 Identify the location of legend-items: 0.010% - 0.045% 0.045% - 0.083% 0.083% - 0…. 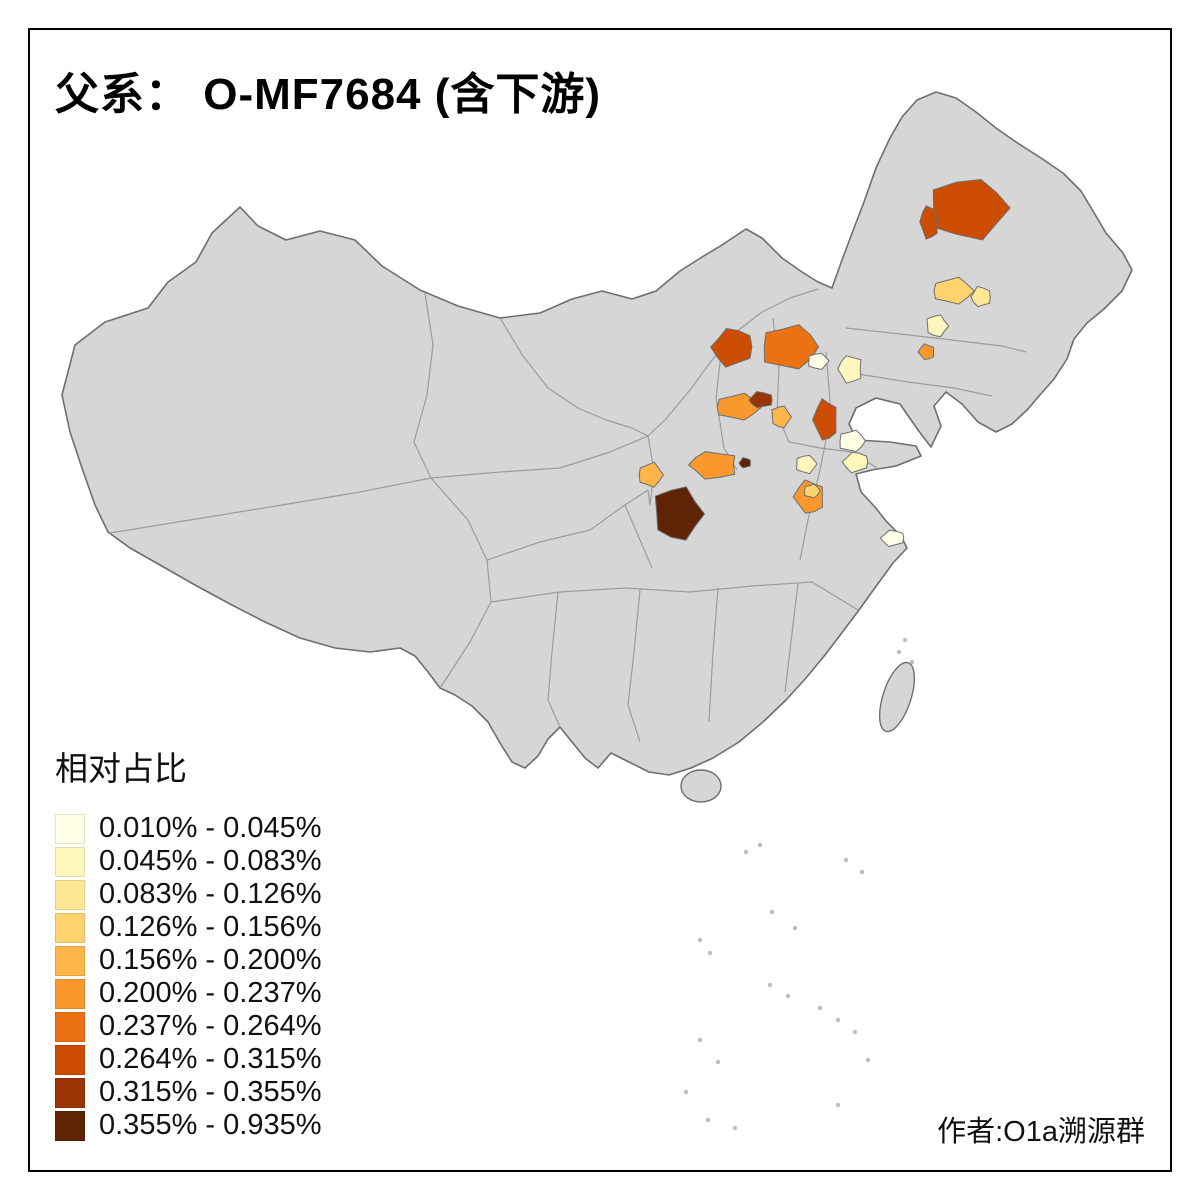
(188, 977).